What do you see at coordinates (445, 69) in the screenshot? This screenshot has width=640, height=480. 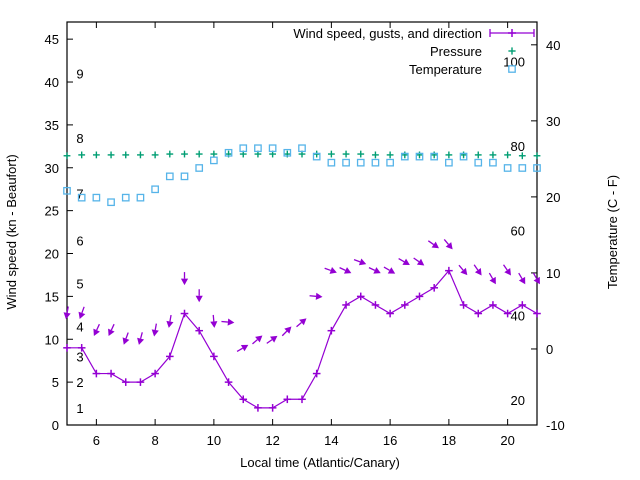 I see `legend-label-2: Temperature` at bounding box center [445, 69].